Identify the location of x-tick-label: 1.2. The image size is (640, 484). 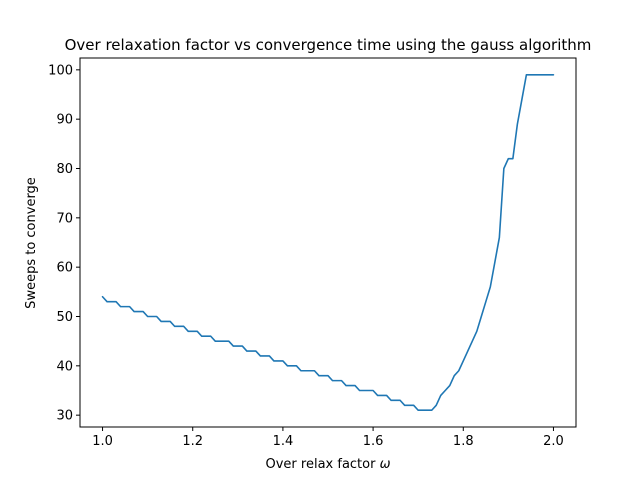
(192, 441).